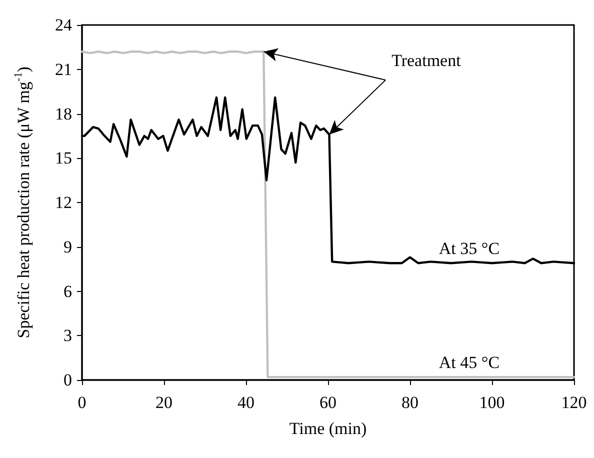 Image resolution: width=594 pixels, height=458 pixels. Describe the element at coordinates (328, 428) in the screenshot. I see `x-axis-title: Time (min)` at that location.